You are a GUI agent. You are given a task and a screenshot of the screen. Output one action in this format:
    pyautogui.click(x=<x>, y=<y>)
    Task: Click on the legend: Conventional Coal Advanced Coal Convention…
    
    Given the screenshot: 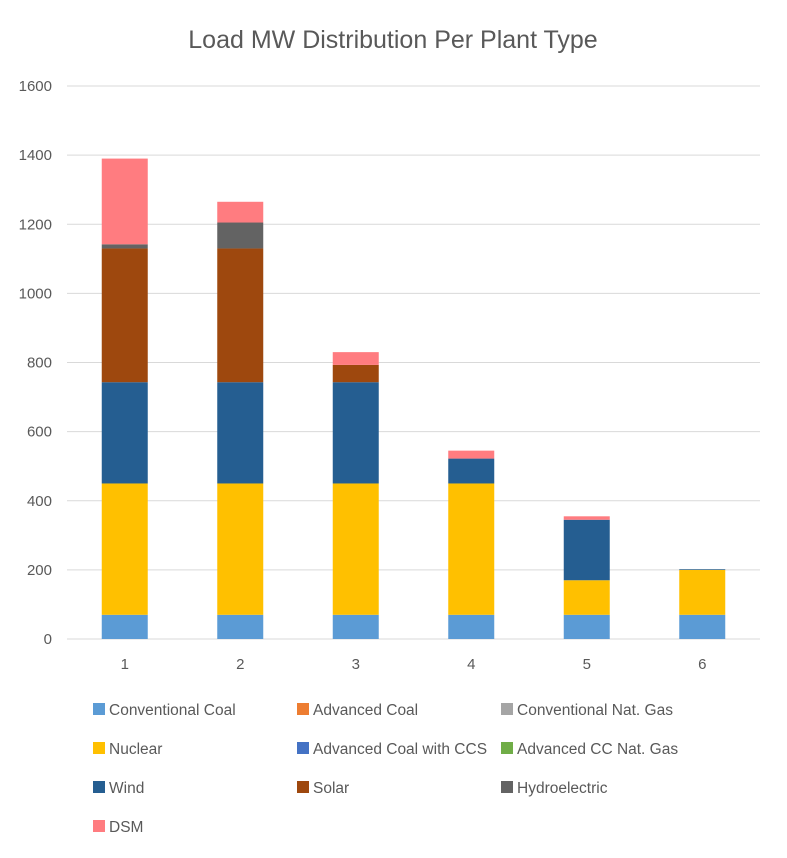 What is the action you would take?
    pyautogui.click(x=385, y=769)
    